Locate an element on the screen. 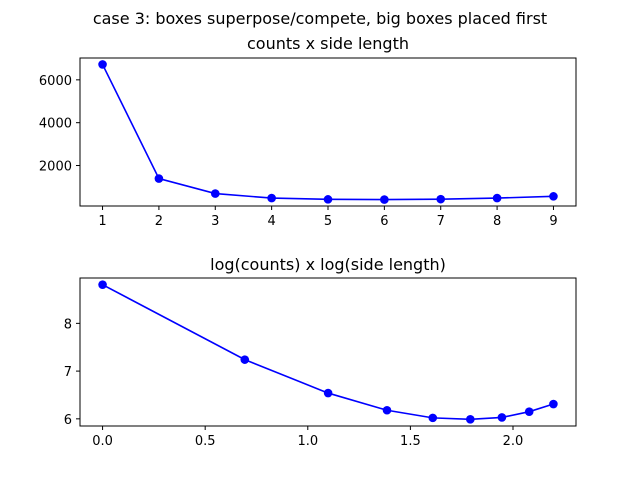  bottom-plot-x-tick-label: 1.5 is located at coordinates (410, 441).